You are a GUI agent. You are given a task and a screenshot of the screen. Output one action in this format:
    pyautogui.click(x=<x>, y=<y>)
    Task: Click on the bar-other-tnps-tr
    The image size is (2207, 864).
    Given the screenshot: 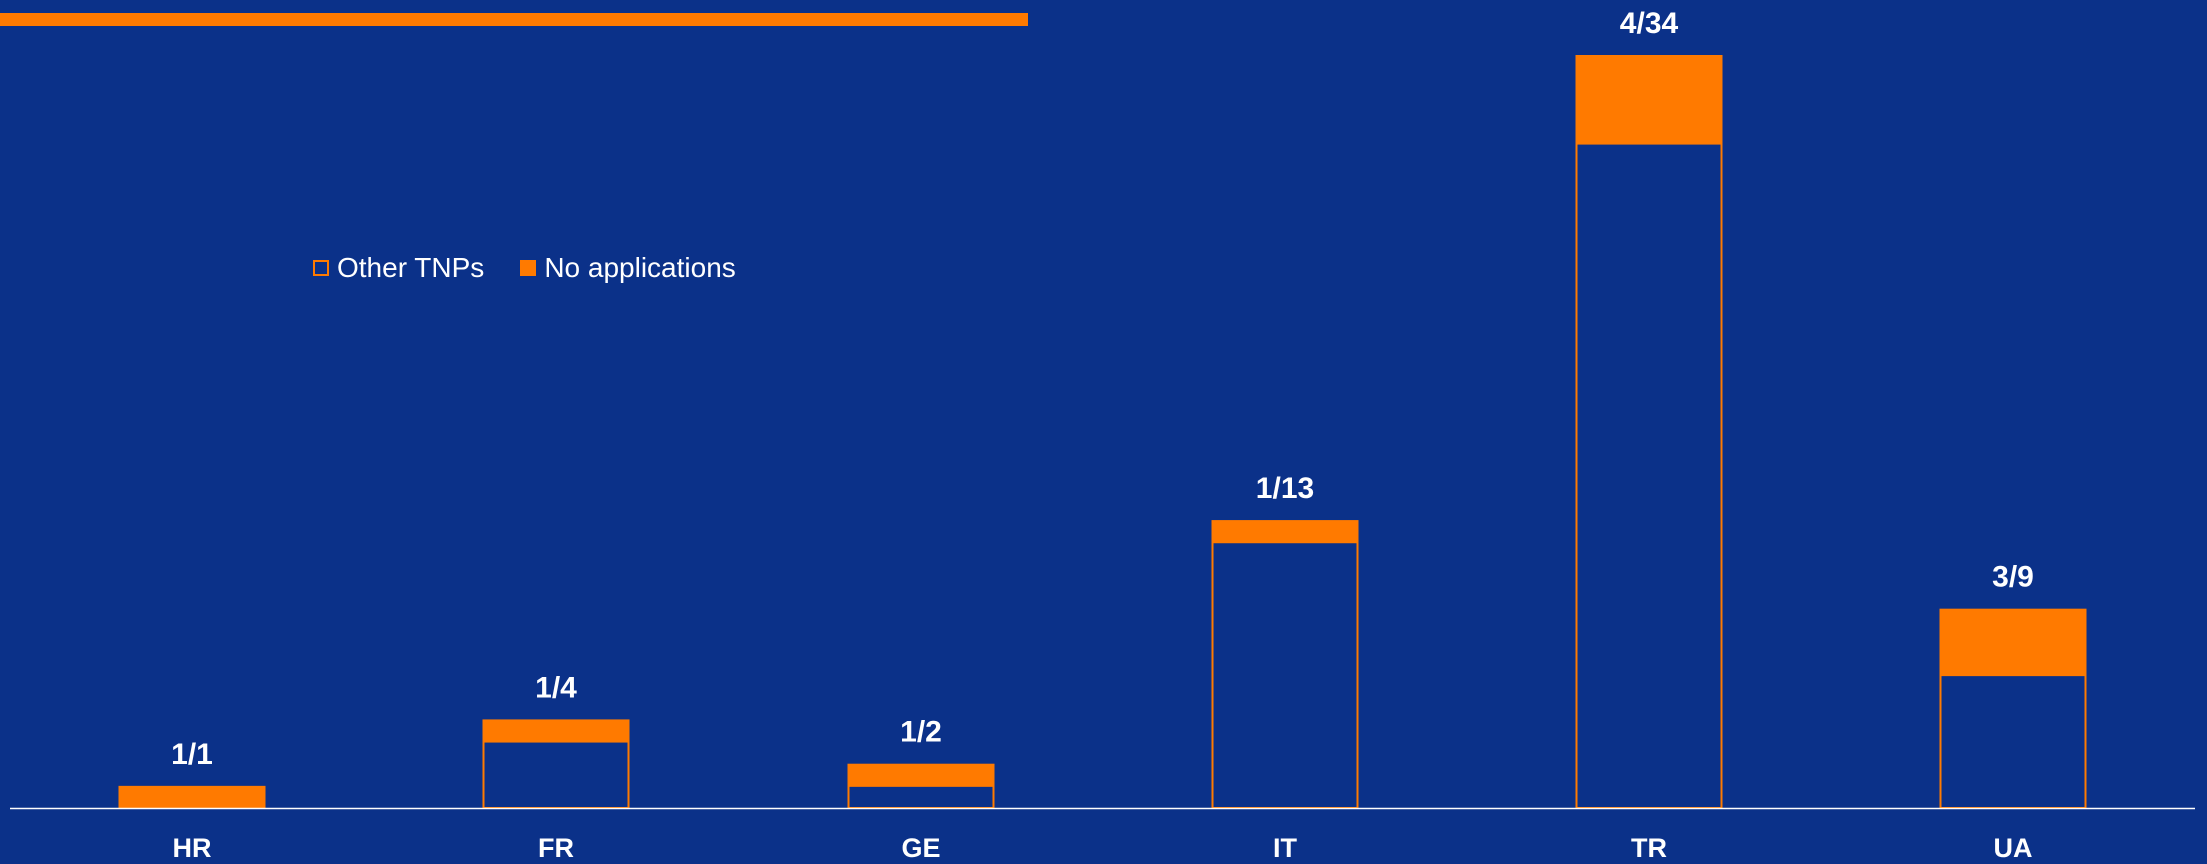 What is the action you would take?
    pyautogui.click(x=1649, y=475)
    